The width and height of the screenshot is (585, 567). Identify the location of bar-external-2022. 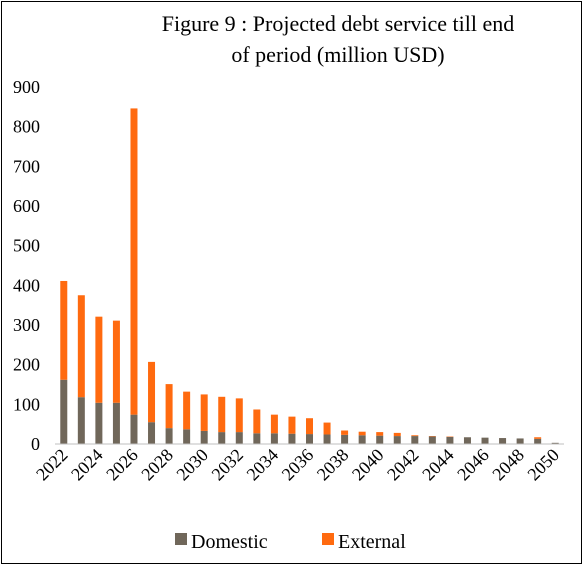
(64, 330).